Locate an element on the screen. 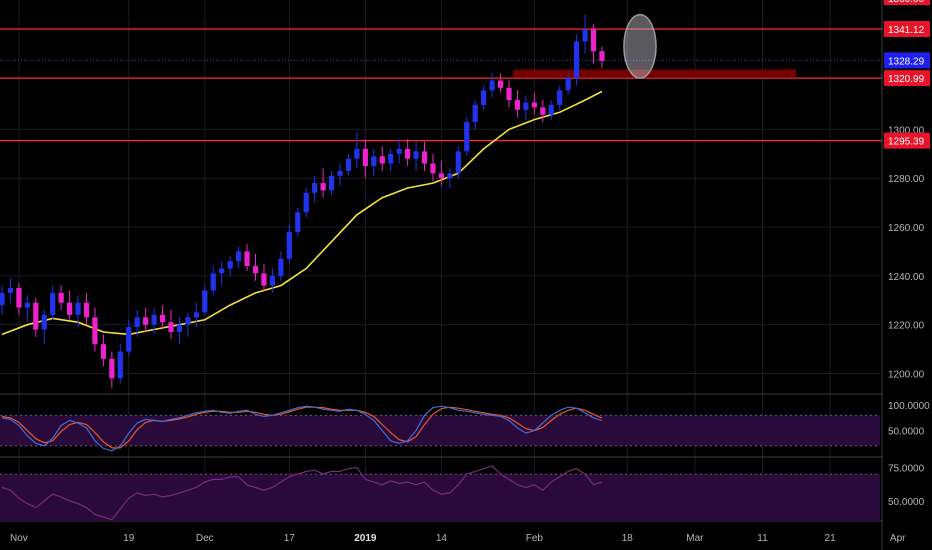  level-tag-1341-bg is located at coordinates (907, 28).